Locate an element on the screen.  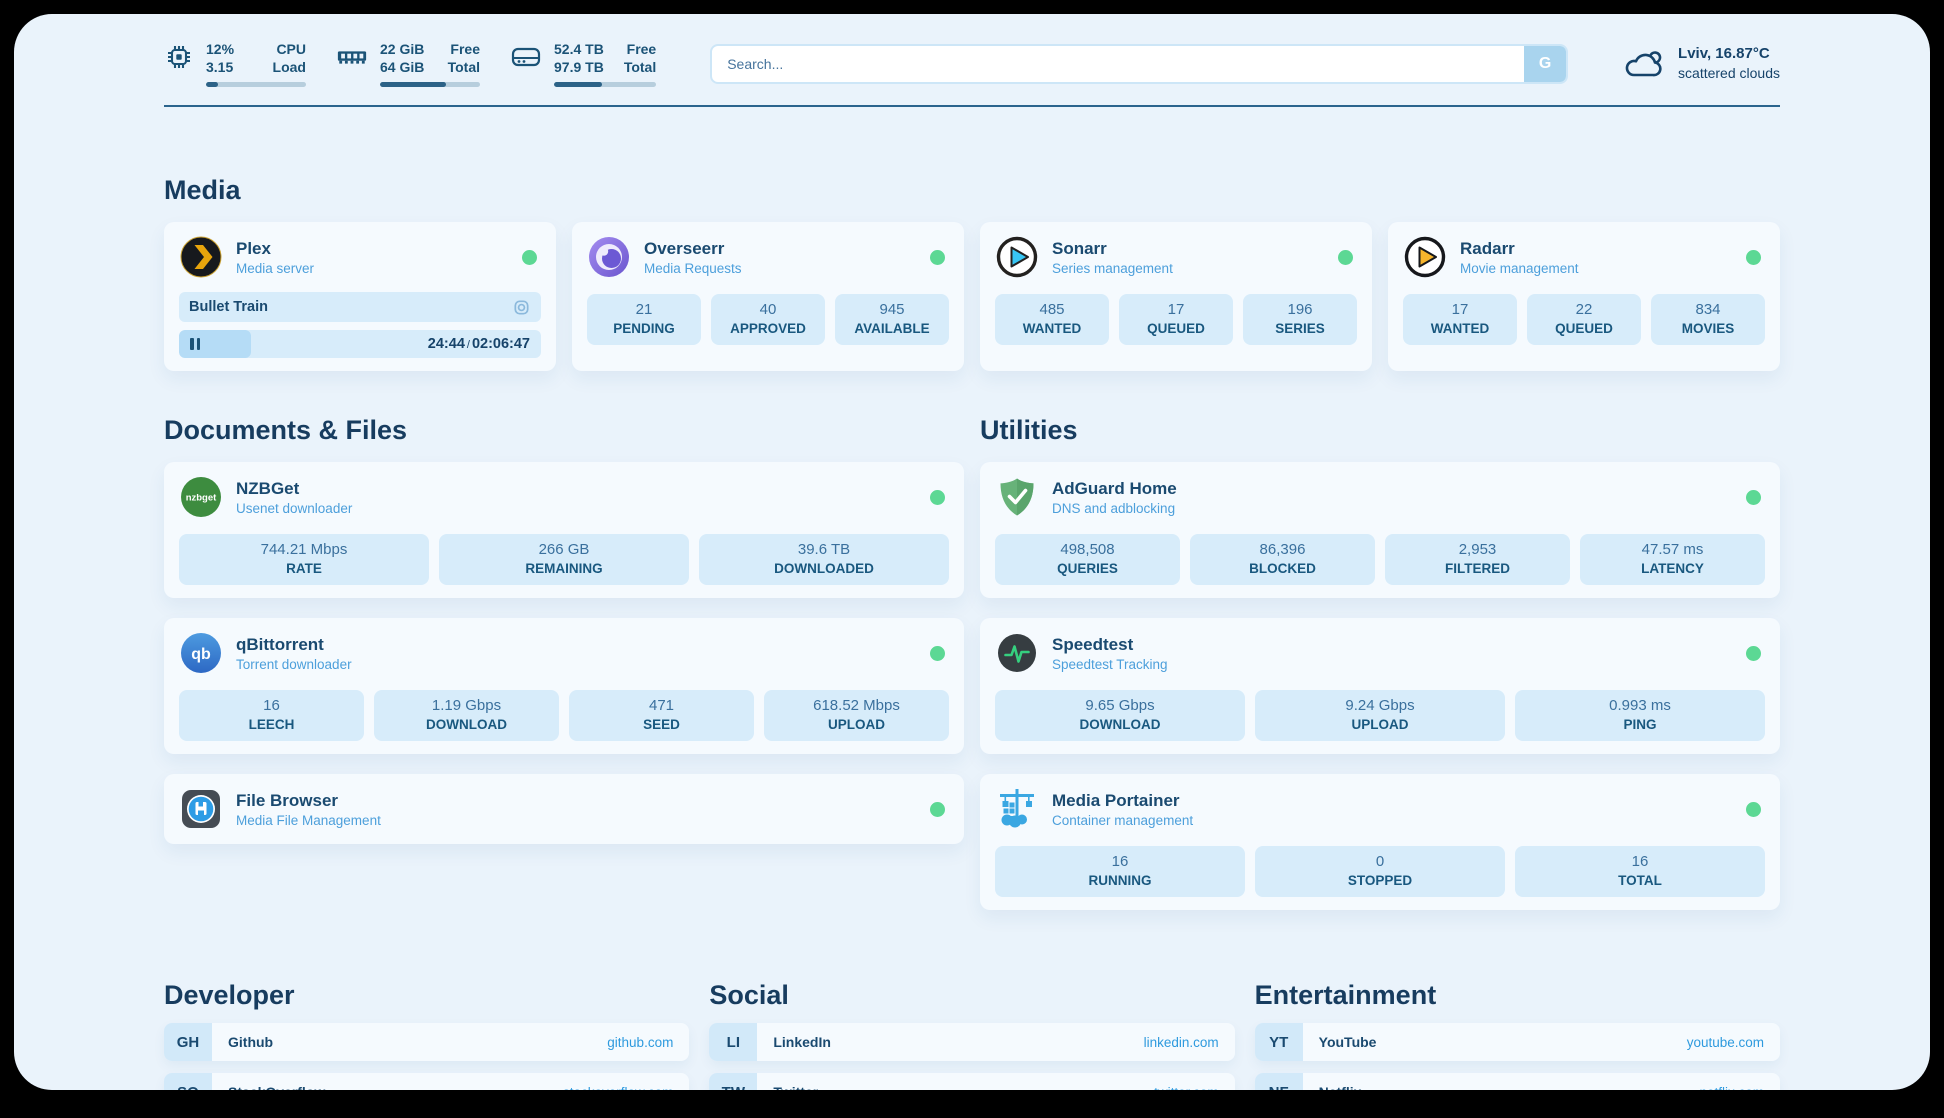
stat-label: DOWNLOADED is located at coordinates (824, 569).